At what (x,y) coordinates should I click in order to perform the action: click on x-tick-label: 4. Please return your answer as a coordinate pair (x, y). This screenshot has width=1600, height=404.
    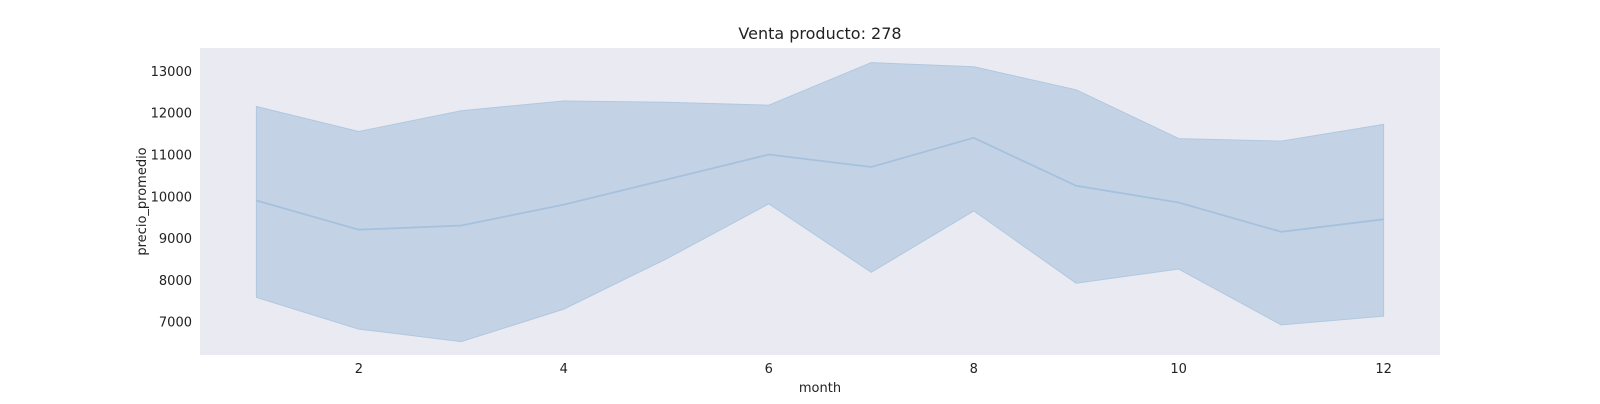
    Looking at the image, I should click on (564, 369).